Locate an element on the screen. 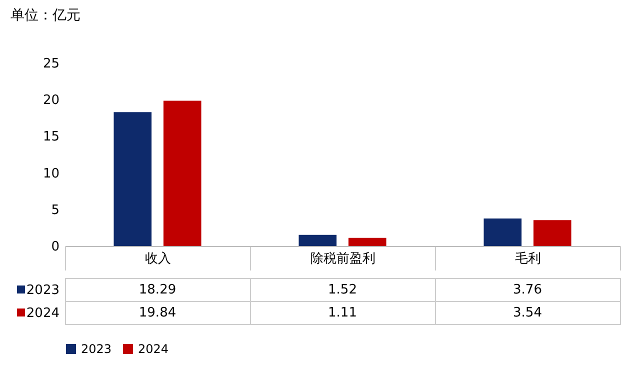 The image size is (631, 367). legend-label: 2023 is located at coordinates (43, 290).